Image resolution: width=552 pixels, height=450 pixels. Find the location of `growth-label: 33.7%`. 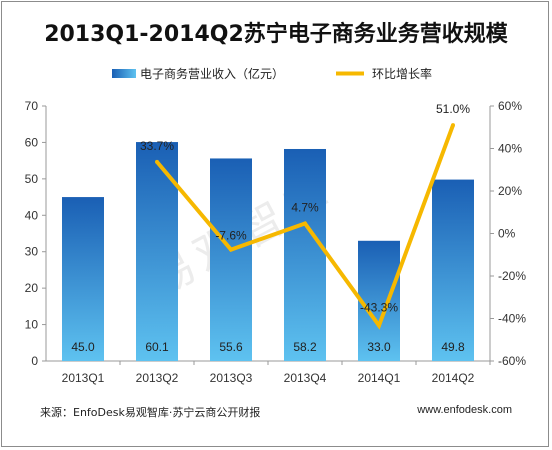

growth-label: 33.7% is located at coordinates (157, 146).